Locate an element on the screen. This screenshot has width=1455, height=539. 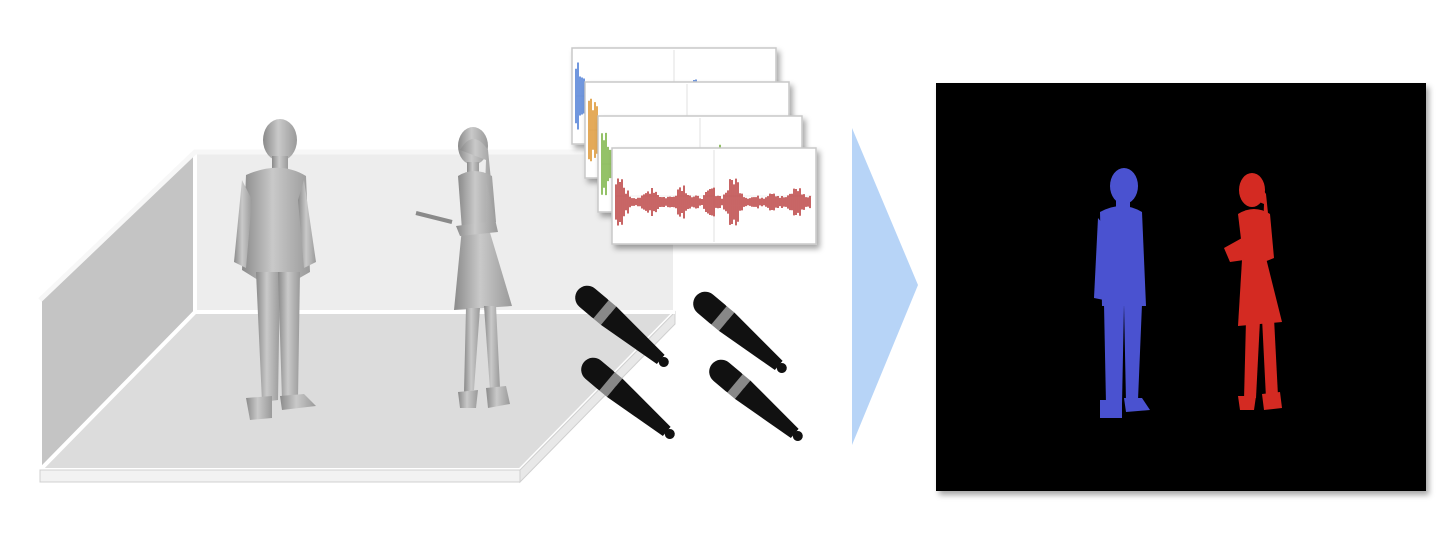
room-floor-edge is located at coordinates (280, 476).